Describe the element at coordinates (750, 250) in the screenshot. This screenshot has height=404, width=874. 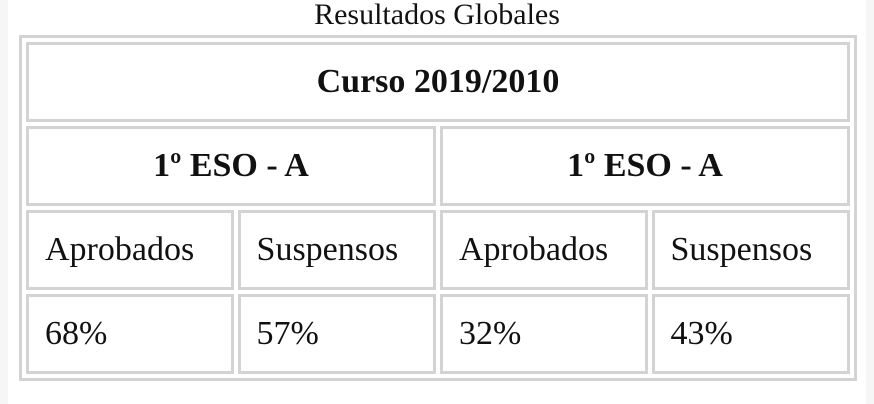
I see `column-header-suspensos-2: Suspensos` at that location.